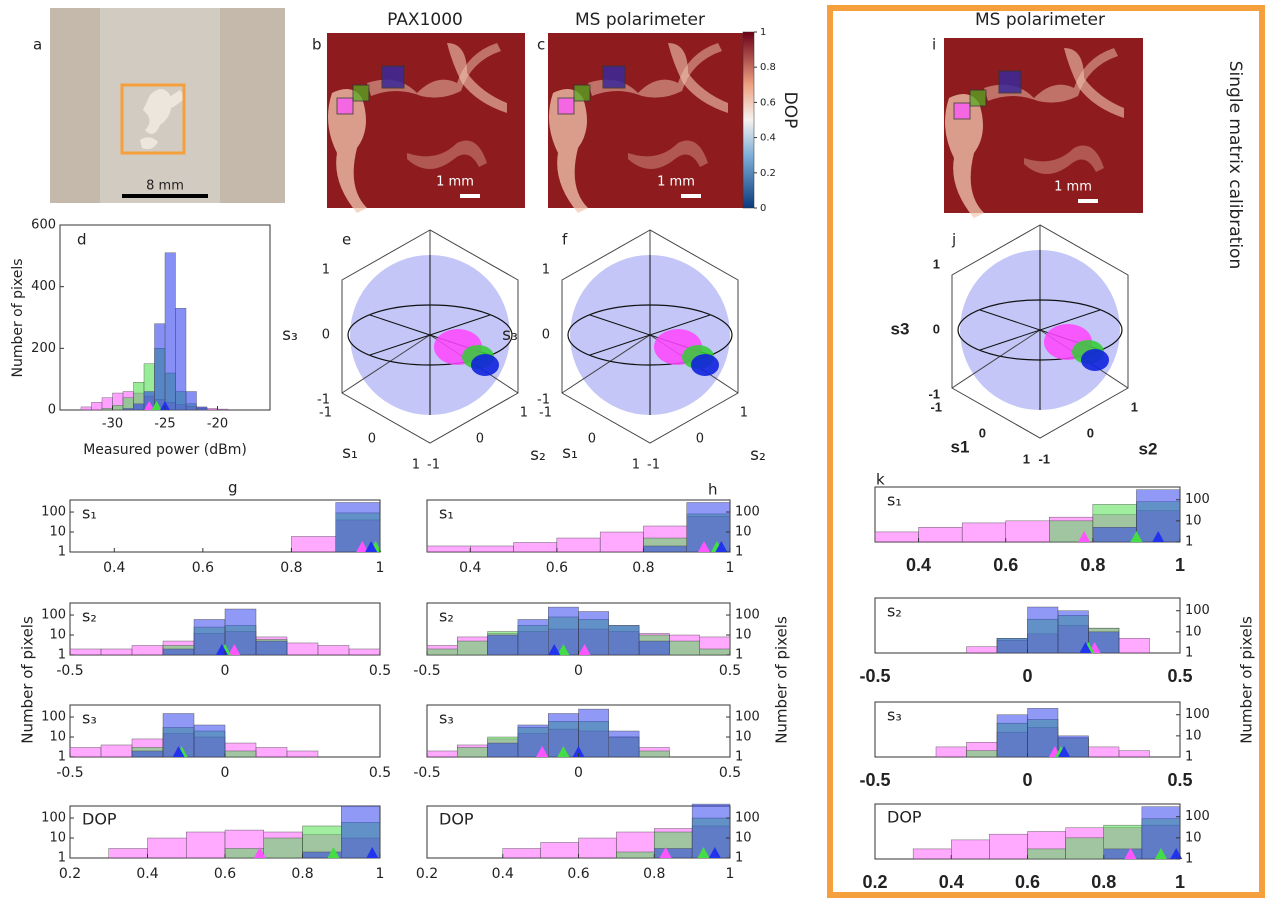 This screenshot has width=1269, height=899. Describe the element at coordinates (485, 365) in the screenshot. I see `cluster-blue` at that location.